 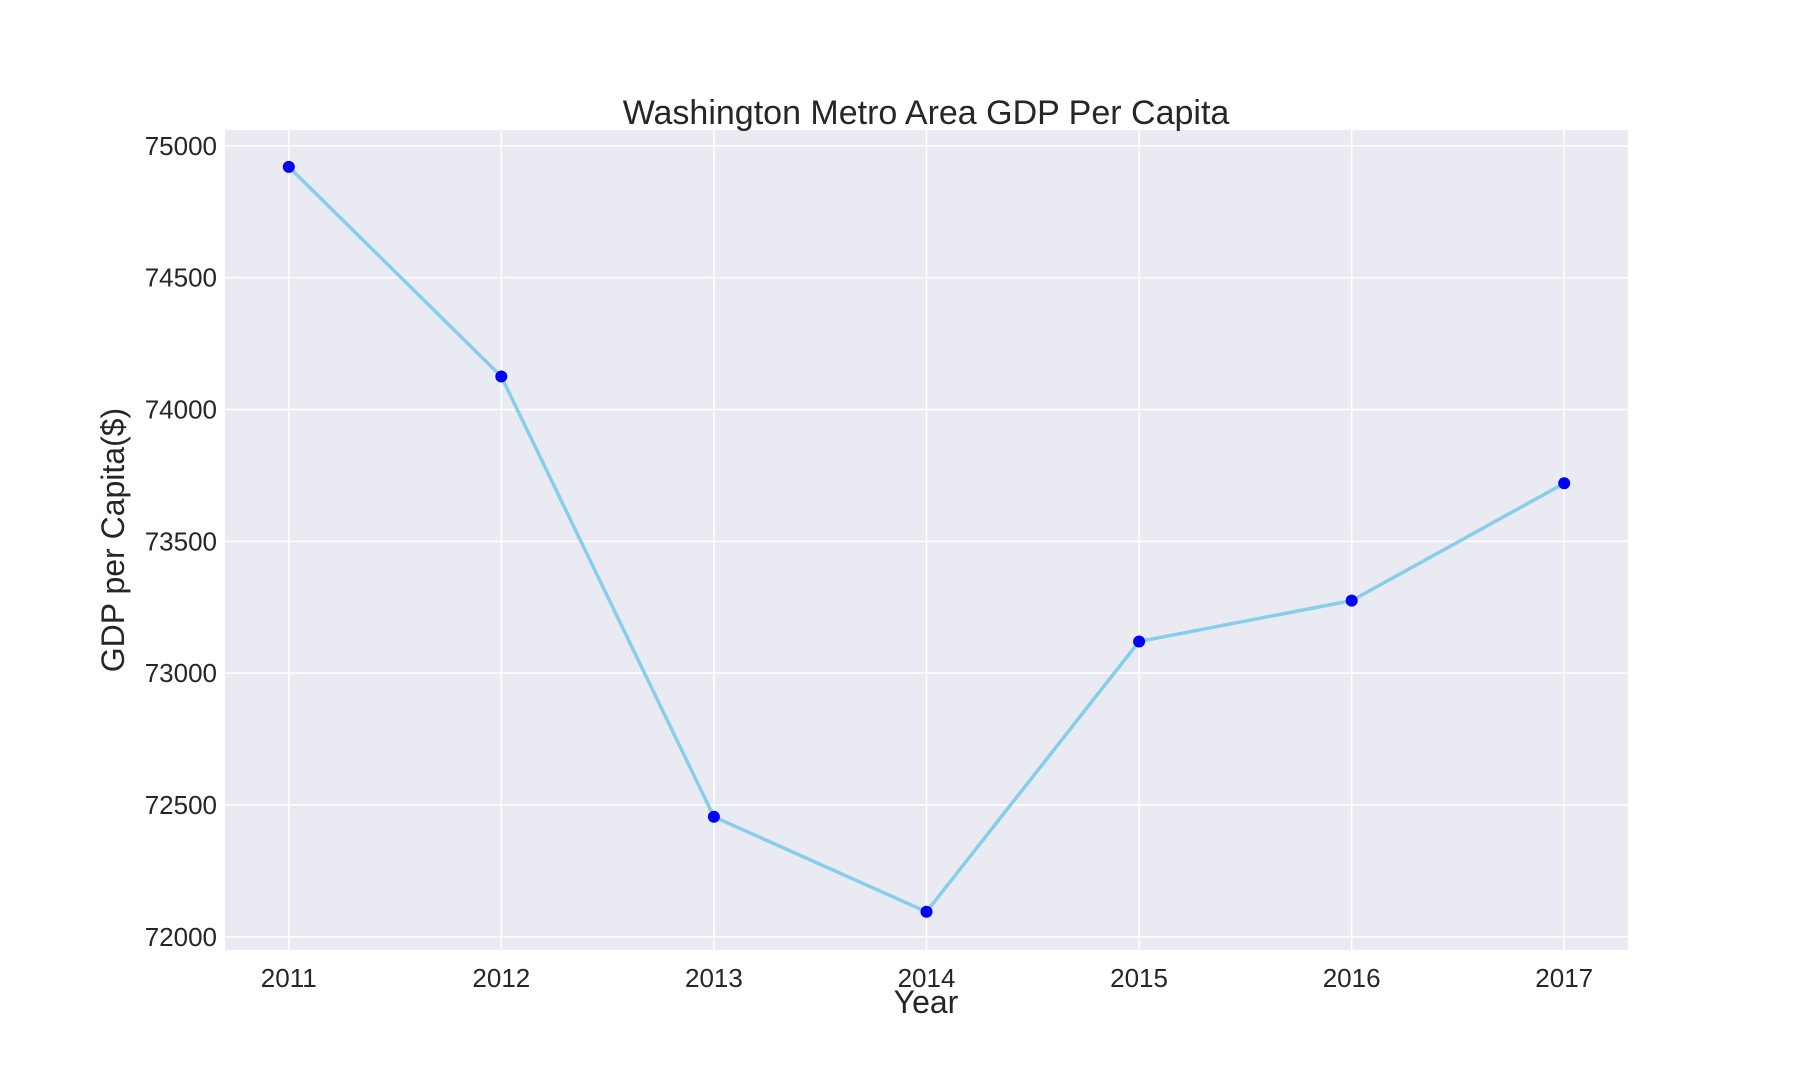 What do you see at coordinates (181, 146) in the screenshot?
I see `y-tick-label: 75000` at bounding box center [181, 146].